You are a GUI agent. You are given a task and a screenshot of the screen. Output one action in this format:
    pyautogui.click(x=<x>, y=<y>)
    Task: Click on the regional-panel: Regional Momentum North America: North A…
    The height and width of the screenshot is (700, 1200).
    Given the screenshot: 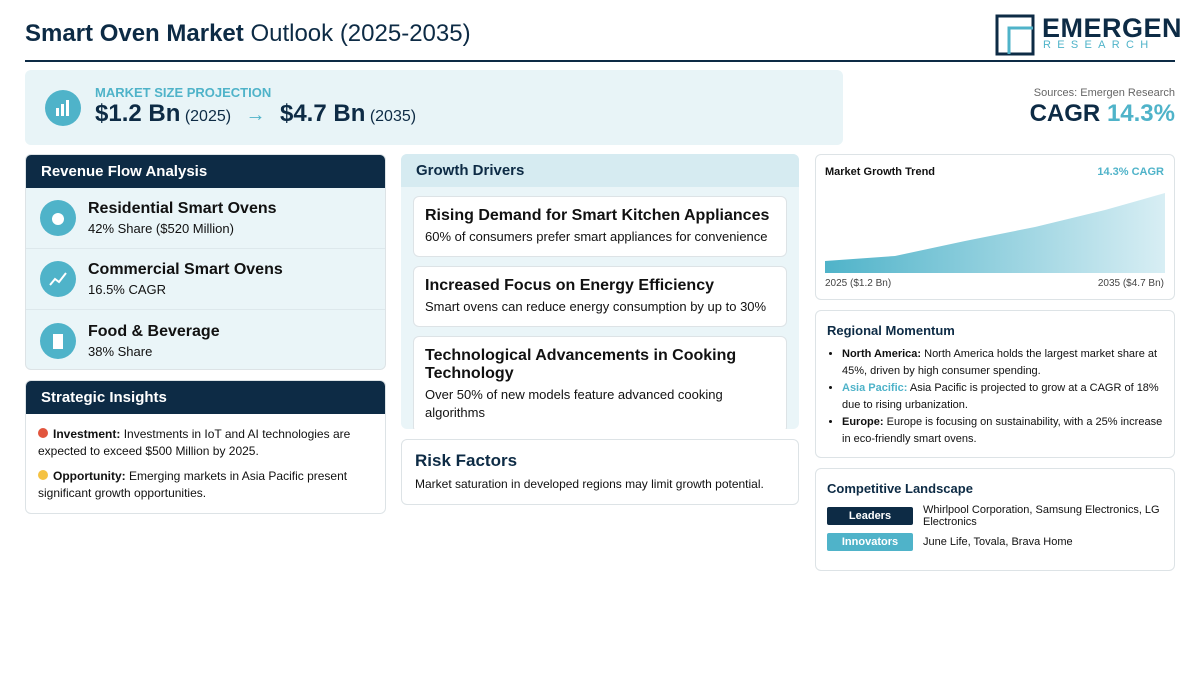 What is the action you would take?
    pyautogui.click(x=995, y=384)
    